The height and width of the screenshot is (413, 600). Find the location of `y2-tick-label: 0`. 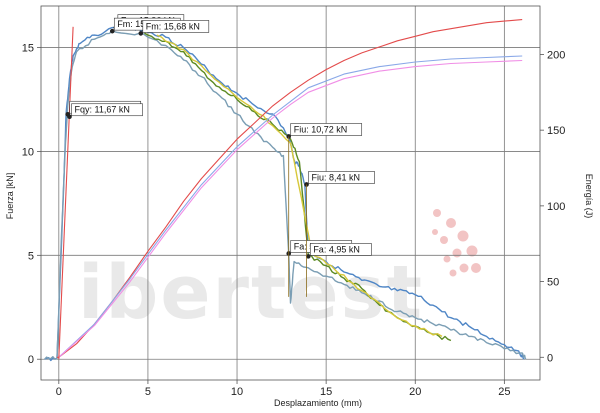

y2-tick-label: 0 is located at coordinates (550, 358).